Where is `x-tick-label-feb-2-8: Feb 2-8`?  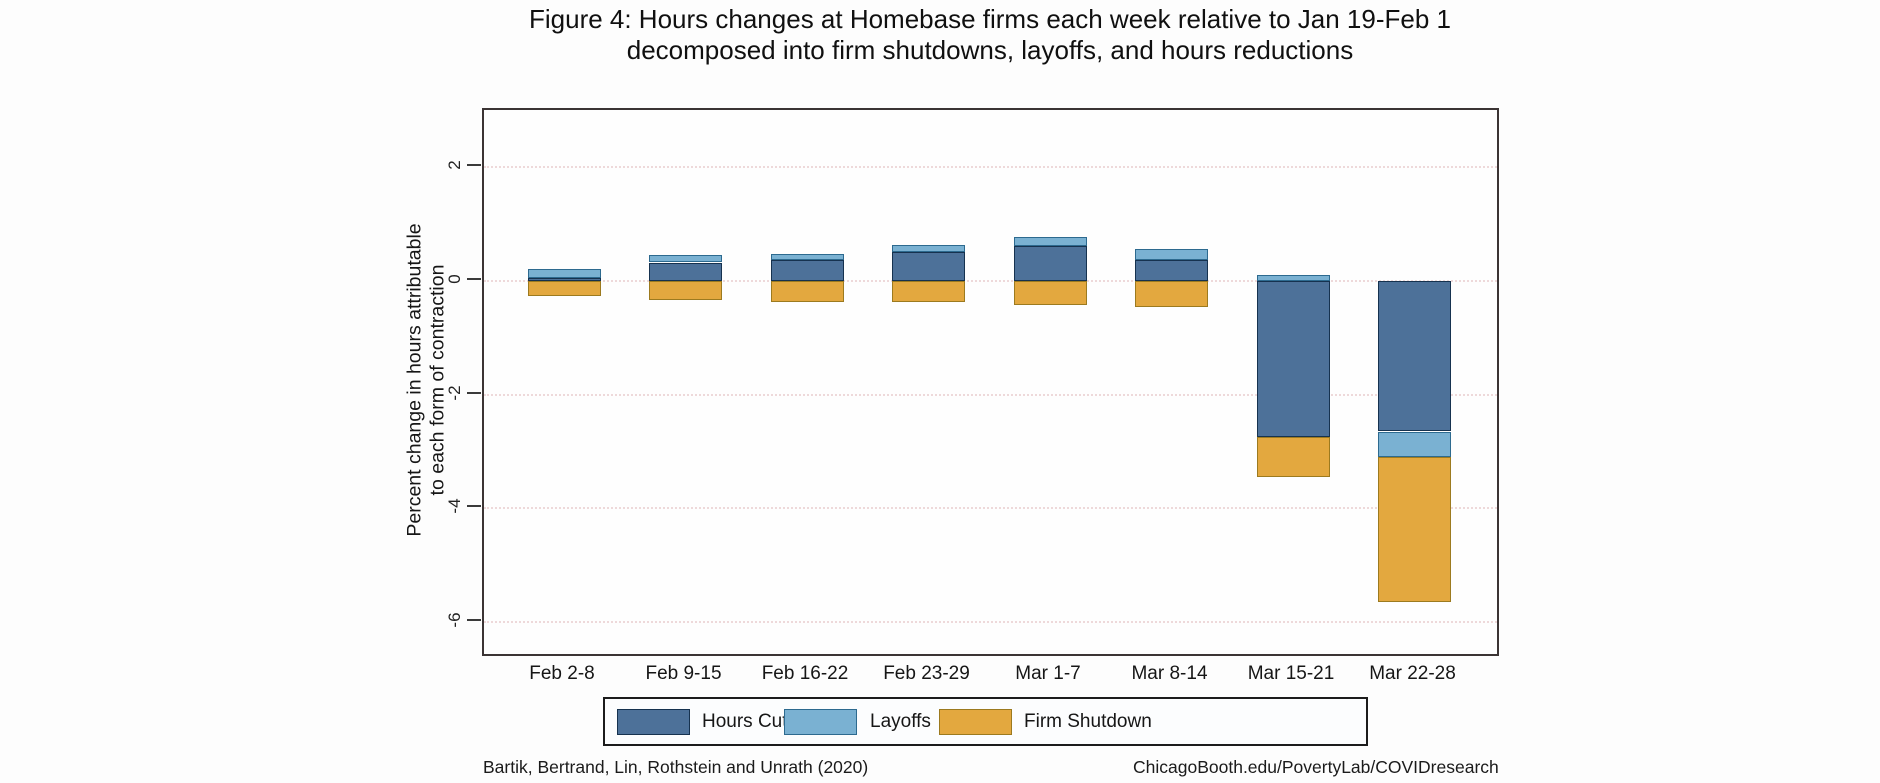 x-tick-label-feb-2-8: Feb 2-8 is located at coordinates (562, 673).